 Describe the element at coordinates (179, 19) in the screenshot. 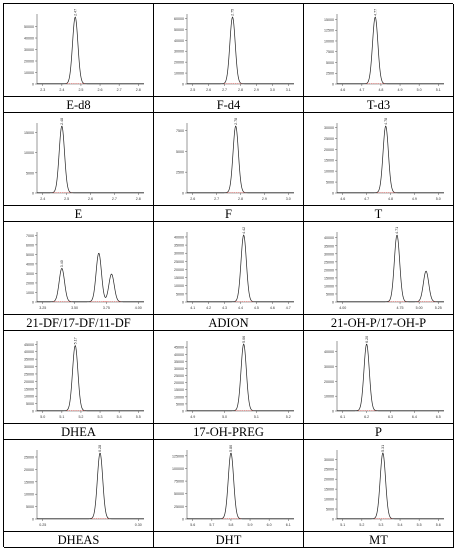

I see `y-tick-label: 60000` at that location.